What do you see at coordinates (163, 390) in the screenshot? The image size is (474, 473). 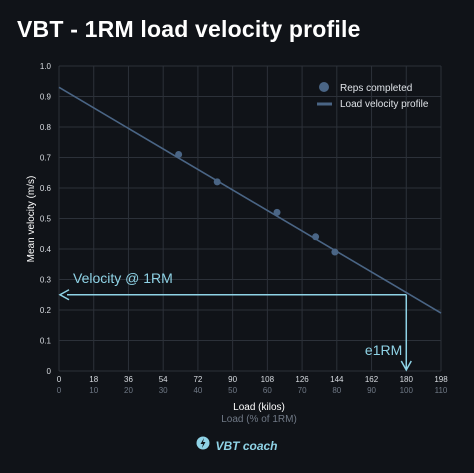 I see `x-tick-label-percent: 30` at bounding box center [163, 390].